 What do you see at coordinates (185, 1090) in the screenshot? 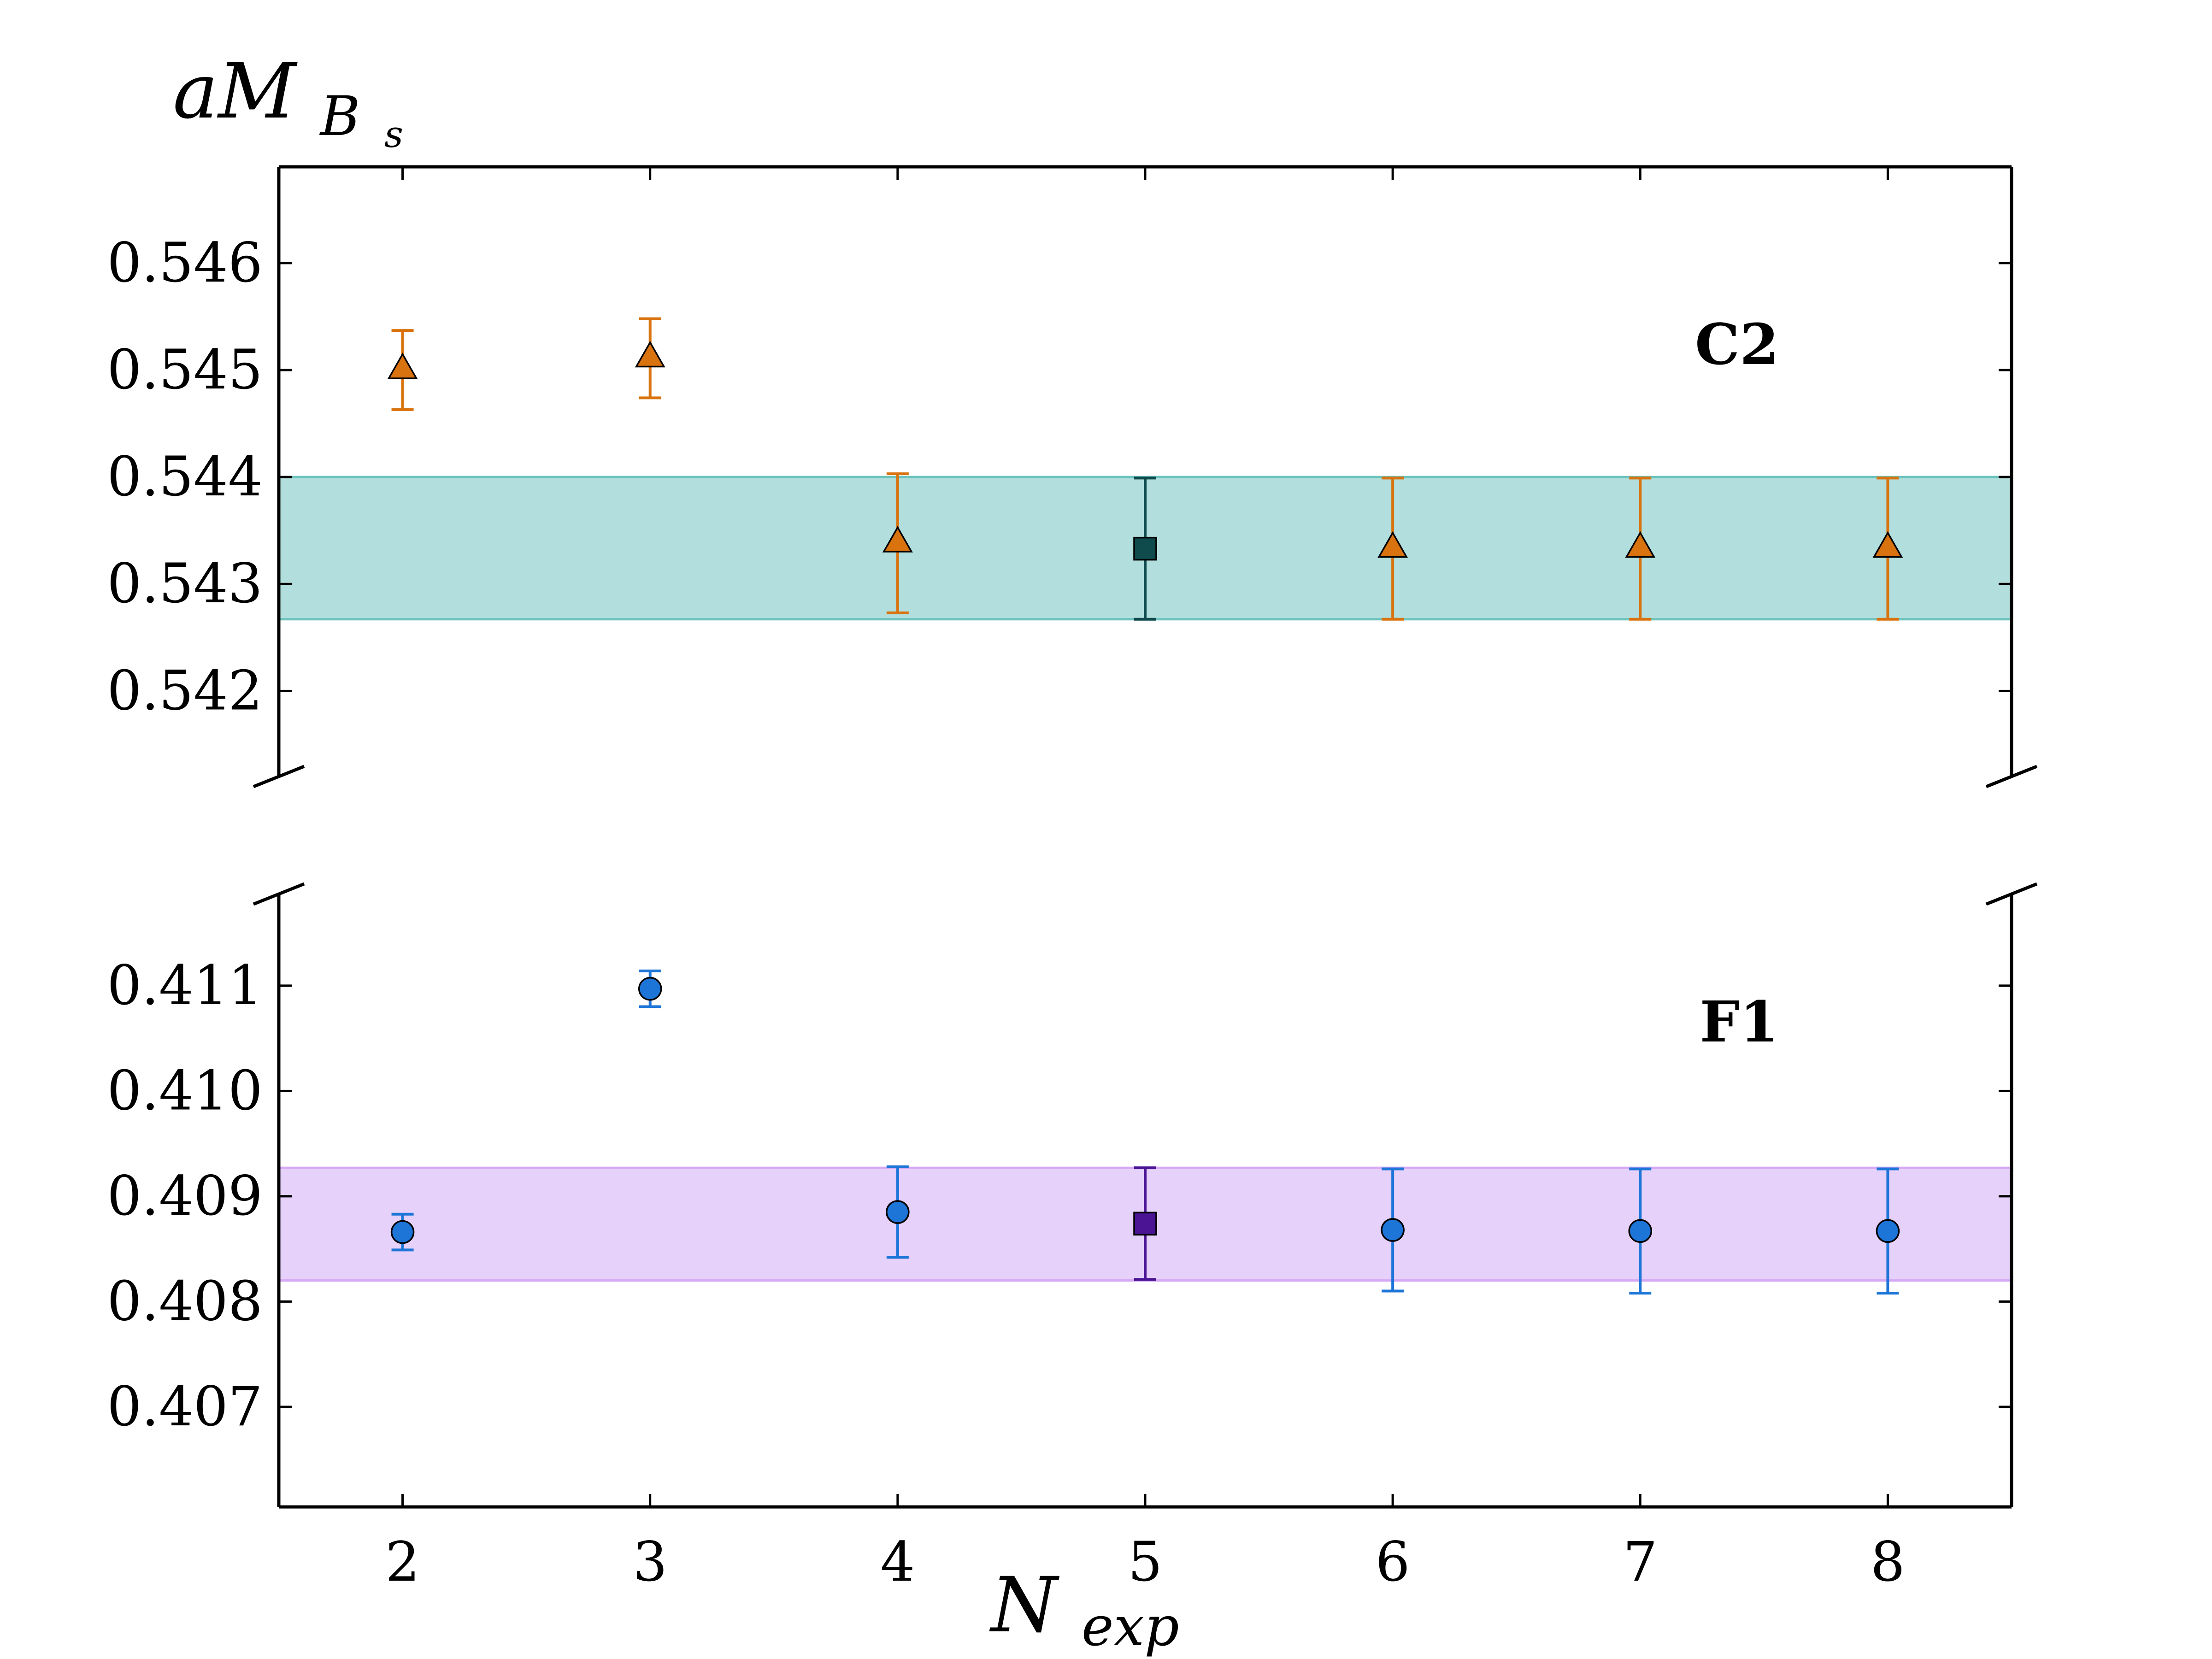
I see `y-tick-label: 0.410` at bounding box center [185, 1090].